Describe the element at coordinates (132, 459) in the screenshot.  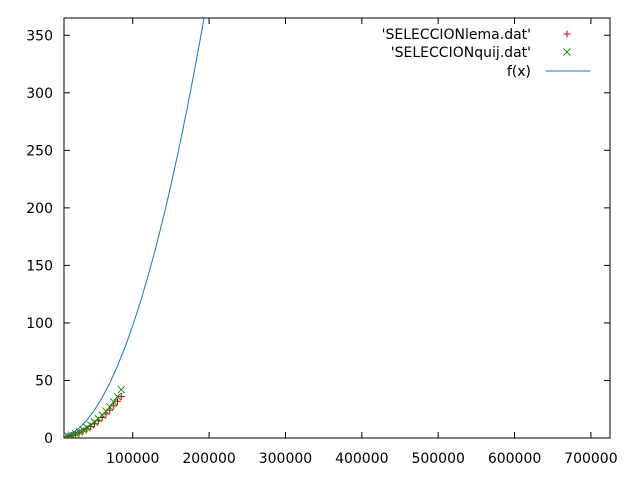
I see `x-tick-label: 100000` at that location.